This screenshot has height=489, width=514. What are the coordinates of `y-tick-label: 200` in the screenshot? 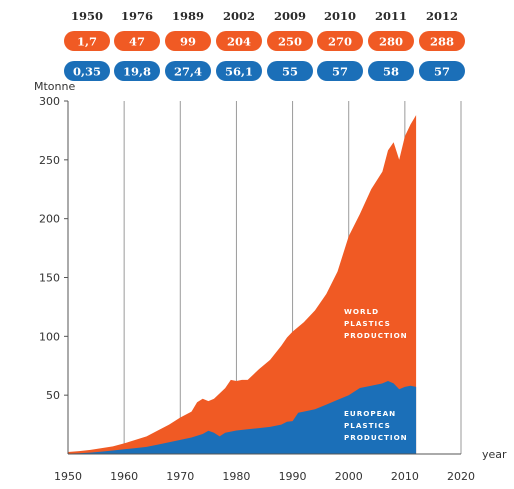 It's located at (49, 219).